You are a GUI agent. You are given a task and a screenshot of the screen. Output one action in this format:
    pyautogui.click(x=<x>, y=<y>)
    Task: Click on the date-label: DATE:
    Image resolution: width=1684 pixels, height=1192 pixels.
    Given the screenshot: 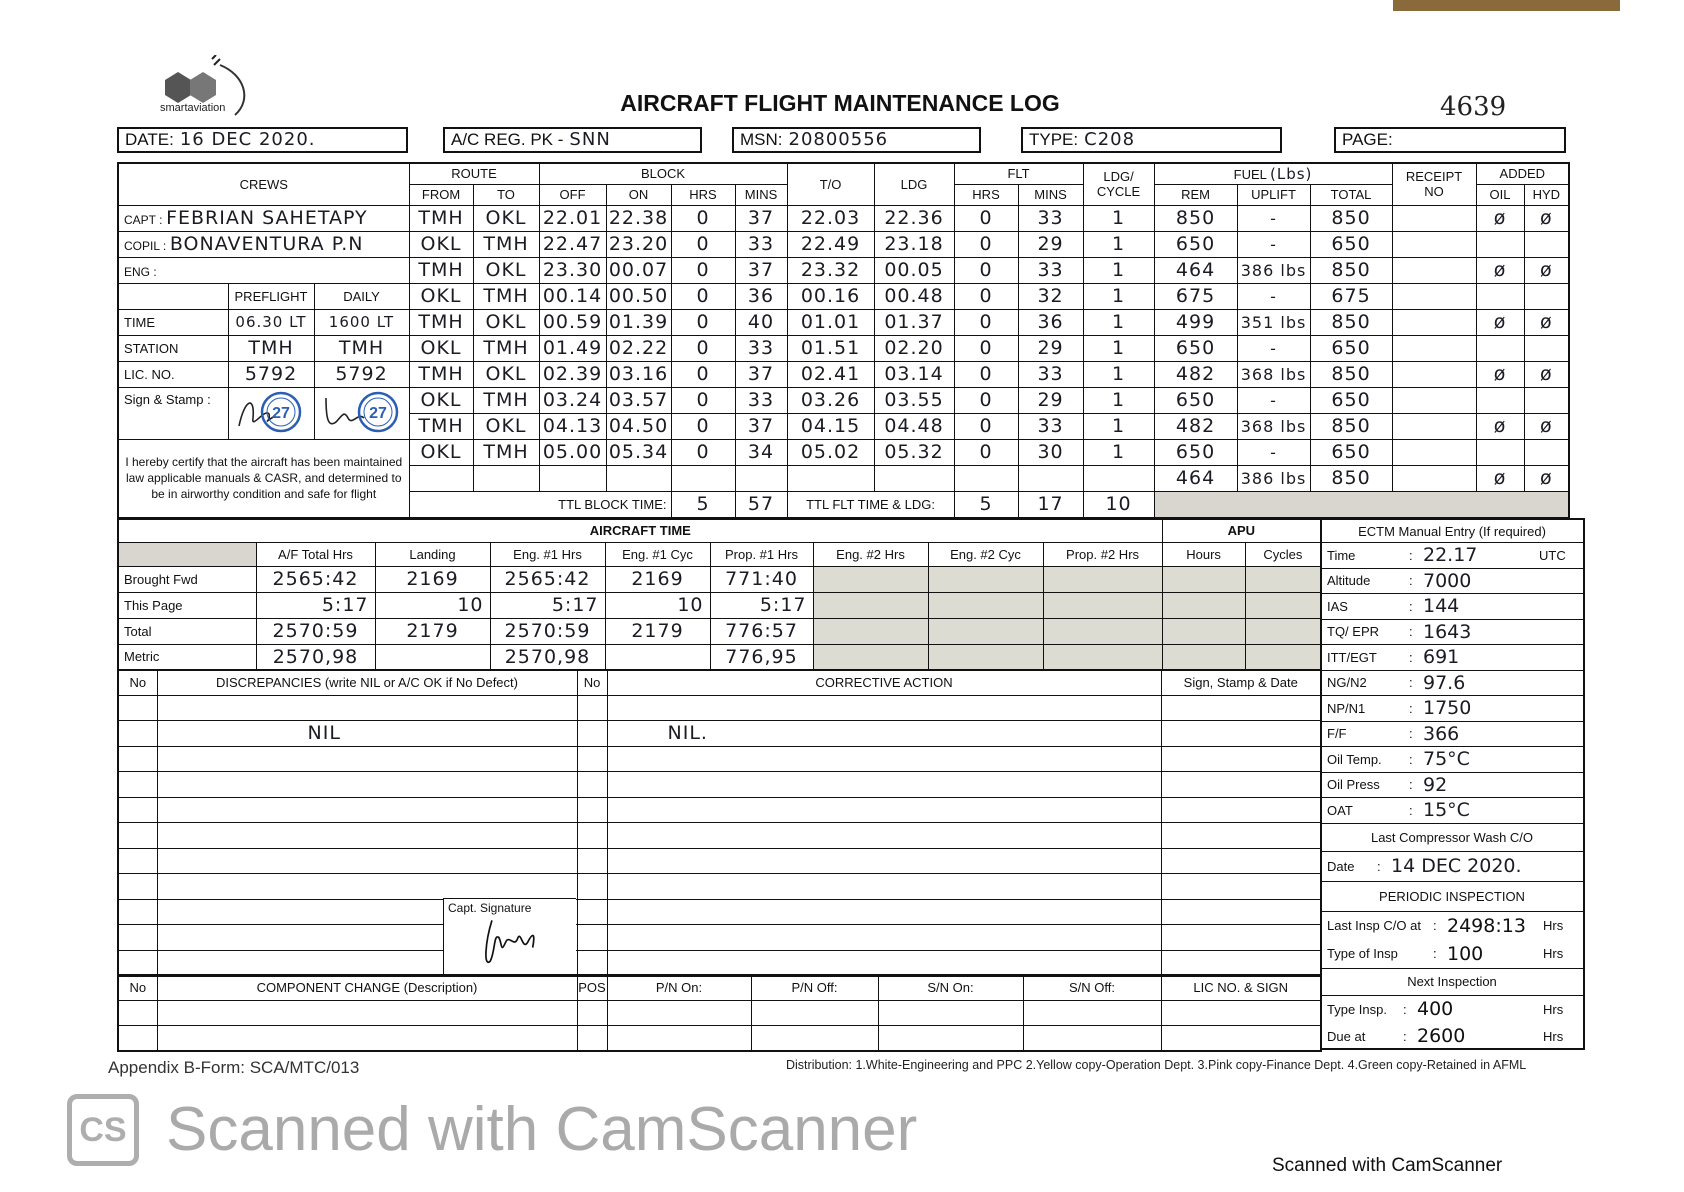 What is the action you would take?
    pyautogui.click(x=149, y=139)
    